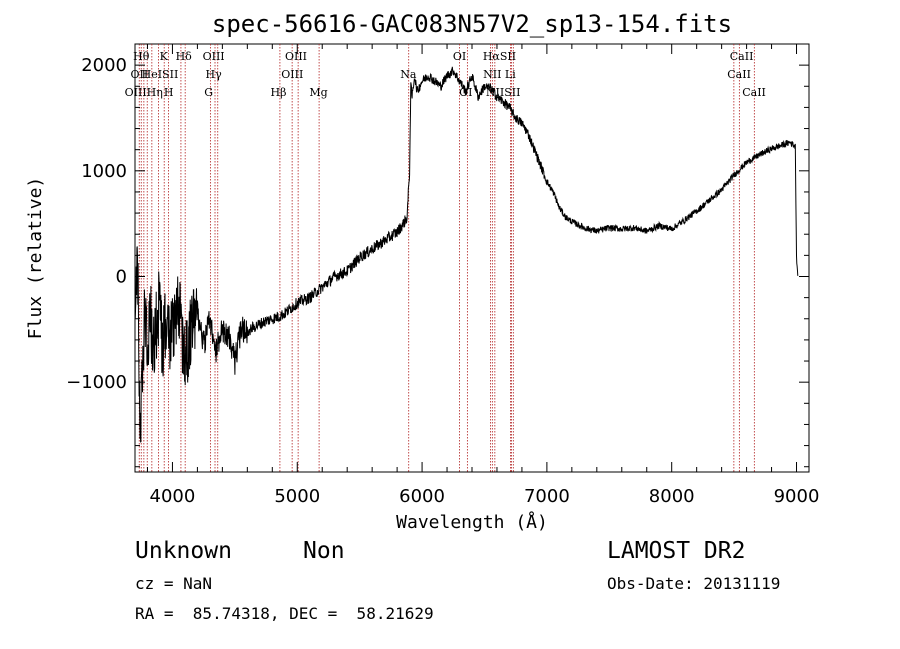  Describe the element at coordinates (214, 56) in the screenshot. I see `line-label-3: OIII` at that location.